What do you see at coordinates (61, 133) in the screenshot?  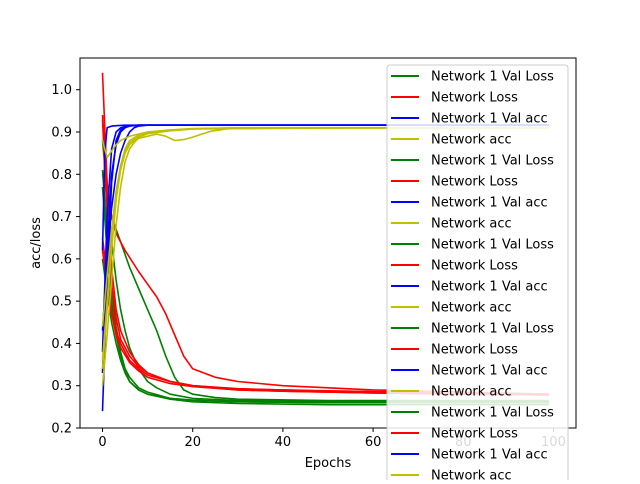 I see `y-tick-label: 0.9` at bounding box center [61, 133].